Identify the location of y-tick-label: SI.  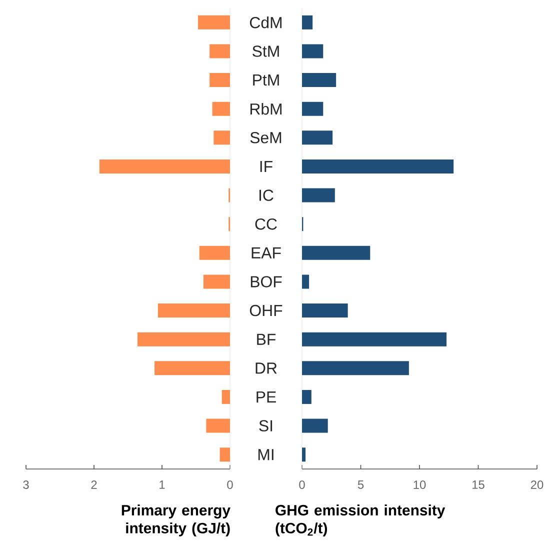
(265, 426).